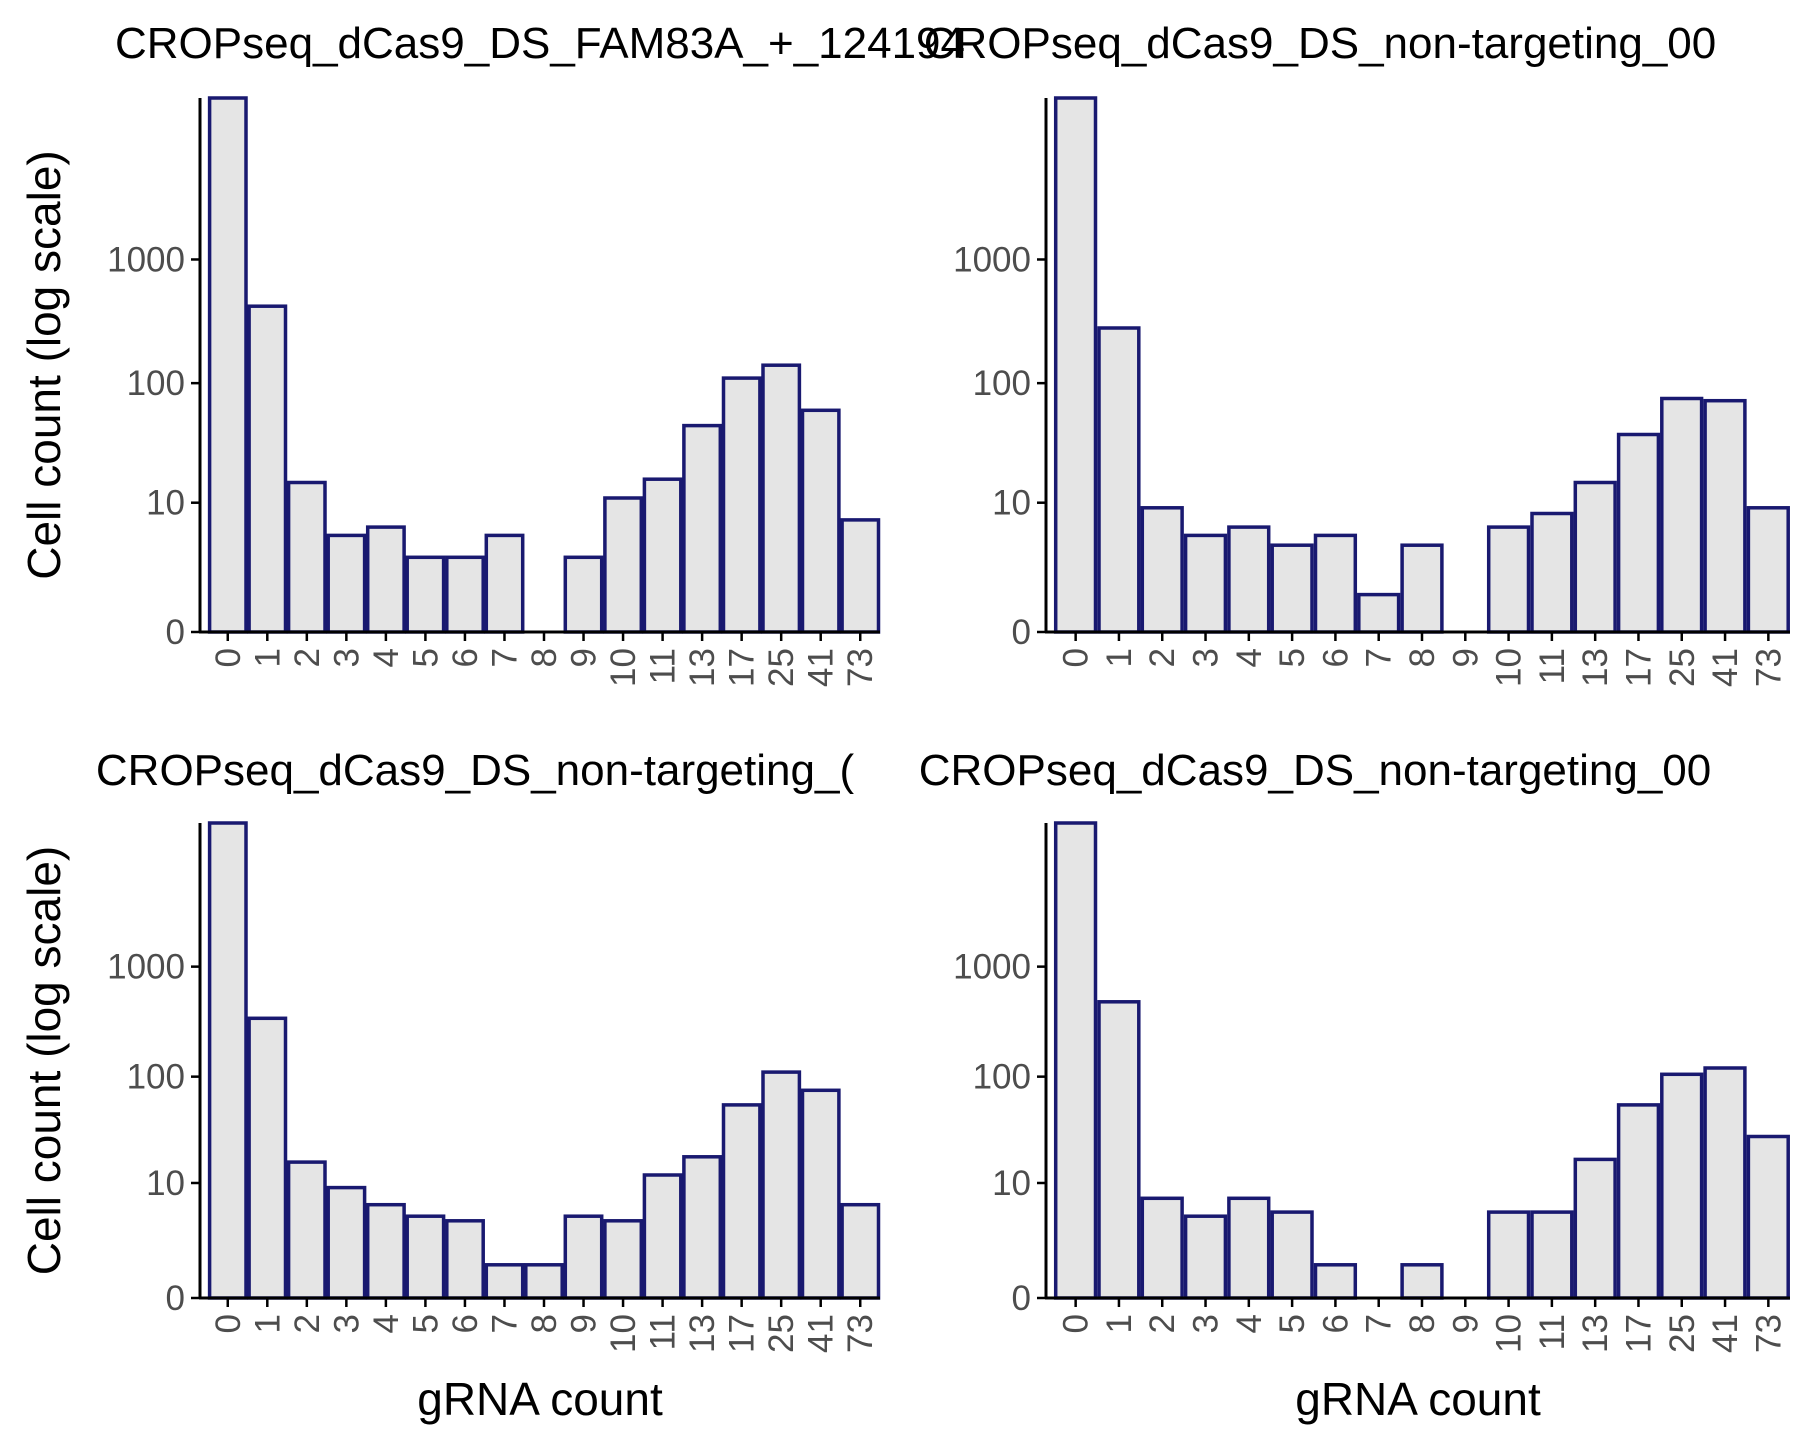 The image size is (1815, 1452). Describe the element at coordinates (540, 43) in the screenshot. I see `chart-title: CROPseq_dCas9_DS_FAM83A_+_124194` at that location.